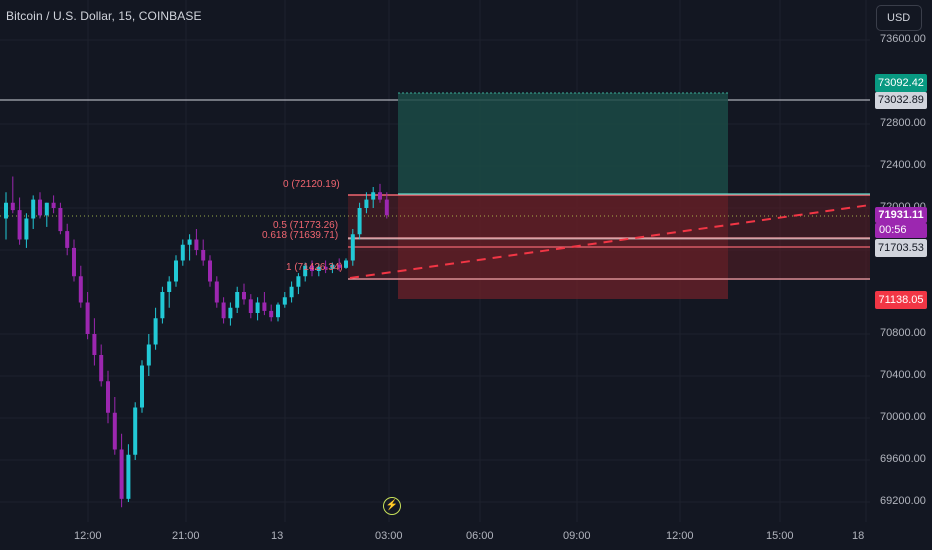 The width and height of the screenshot is (932, 550). What do you see at coordinates (389, 536) in the screenshot?
I see `x-tick-label: 03:00` at bounding box center [389, 536].